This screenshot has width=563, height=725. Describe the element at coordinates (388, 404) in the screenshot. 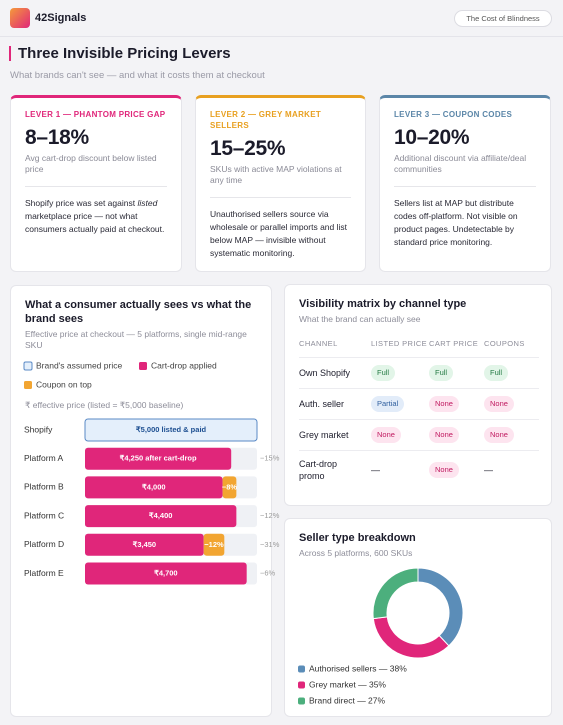

I see `status-badge: Partial` at that location.